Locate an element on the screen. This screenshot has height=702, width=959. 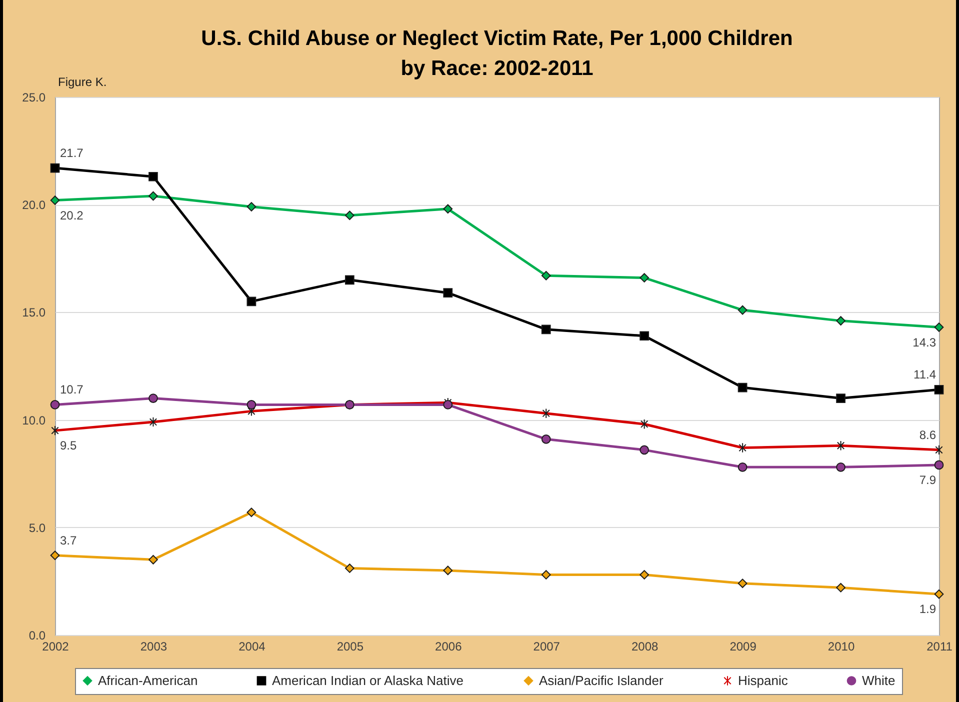
y-tick-label: 25.0 is located at coordinates (34, 97).